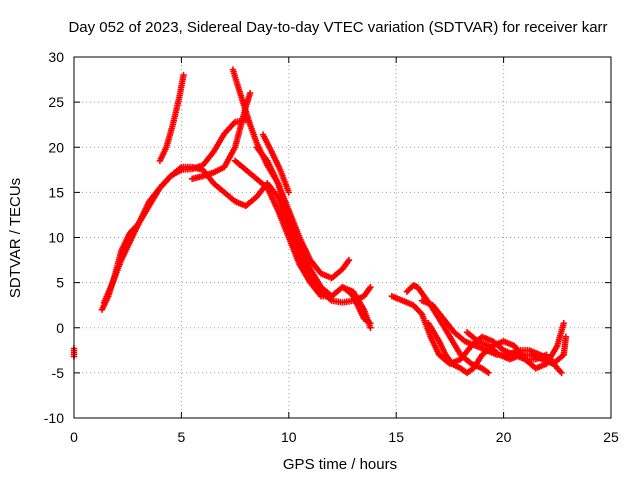 The height and width of the screenshot is (480, 640). I want to click on y-tick-label: 25, so click(56, 102).